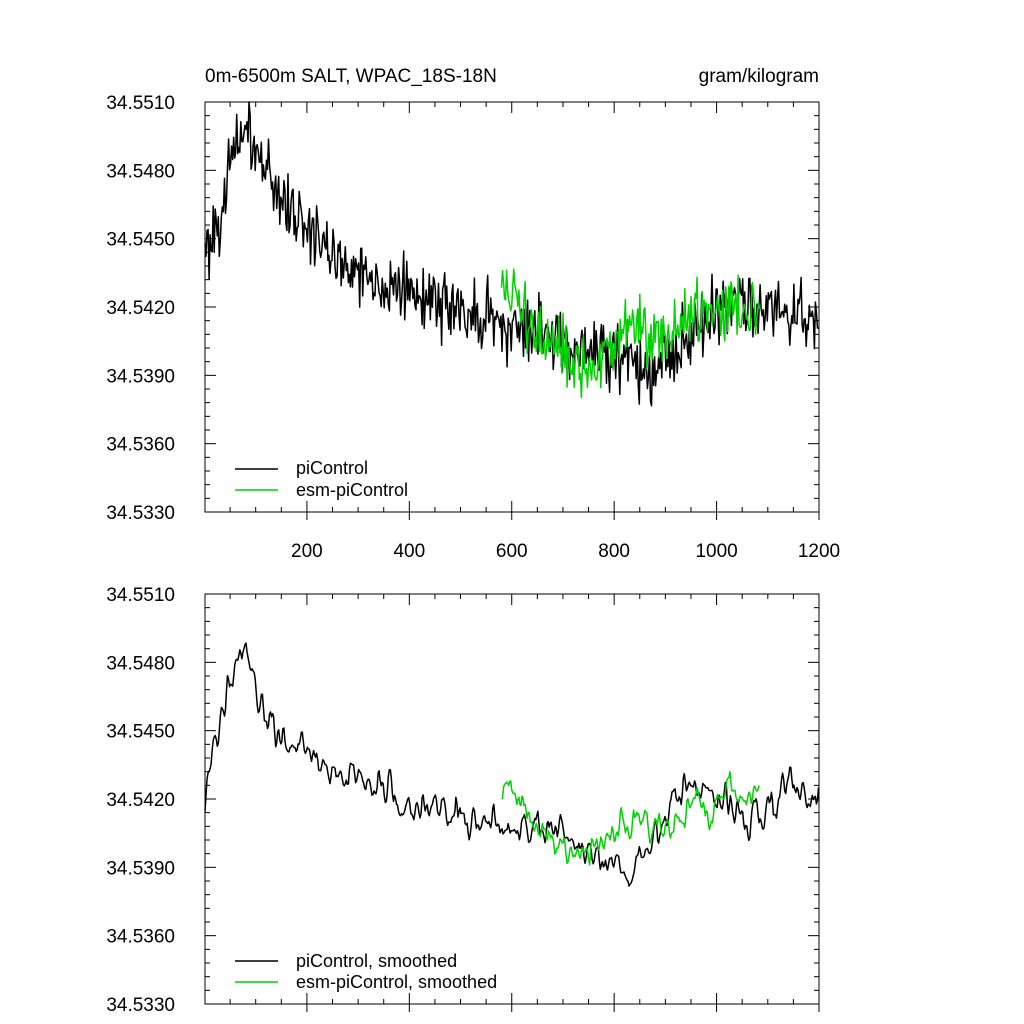 This screenshot has width=1024, height=1024. I want to click on x-tick-label: 200, so click(307, 551).